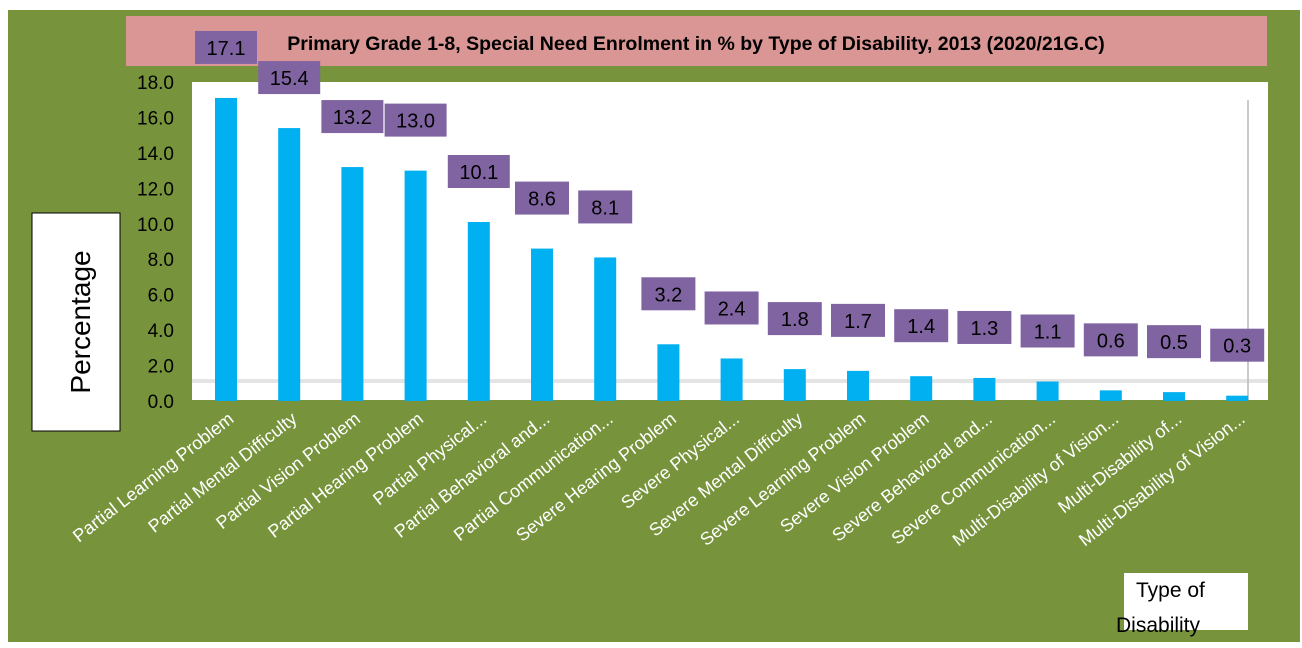 This screenshot has height=648, width=1302. I want to click on y-tick-label: 8.0, so click(161, 260).